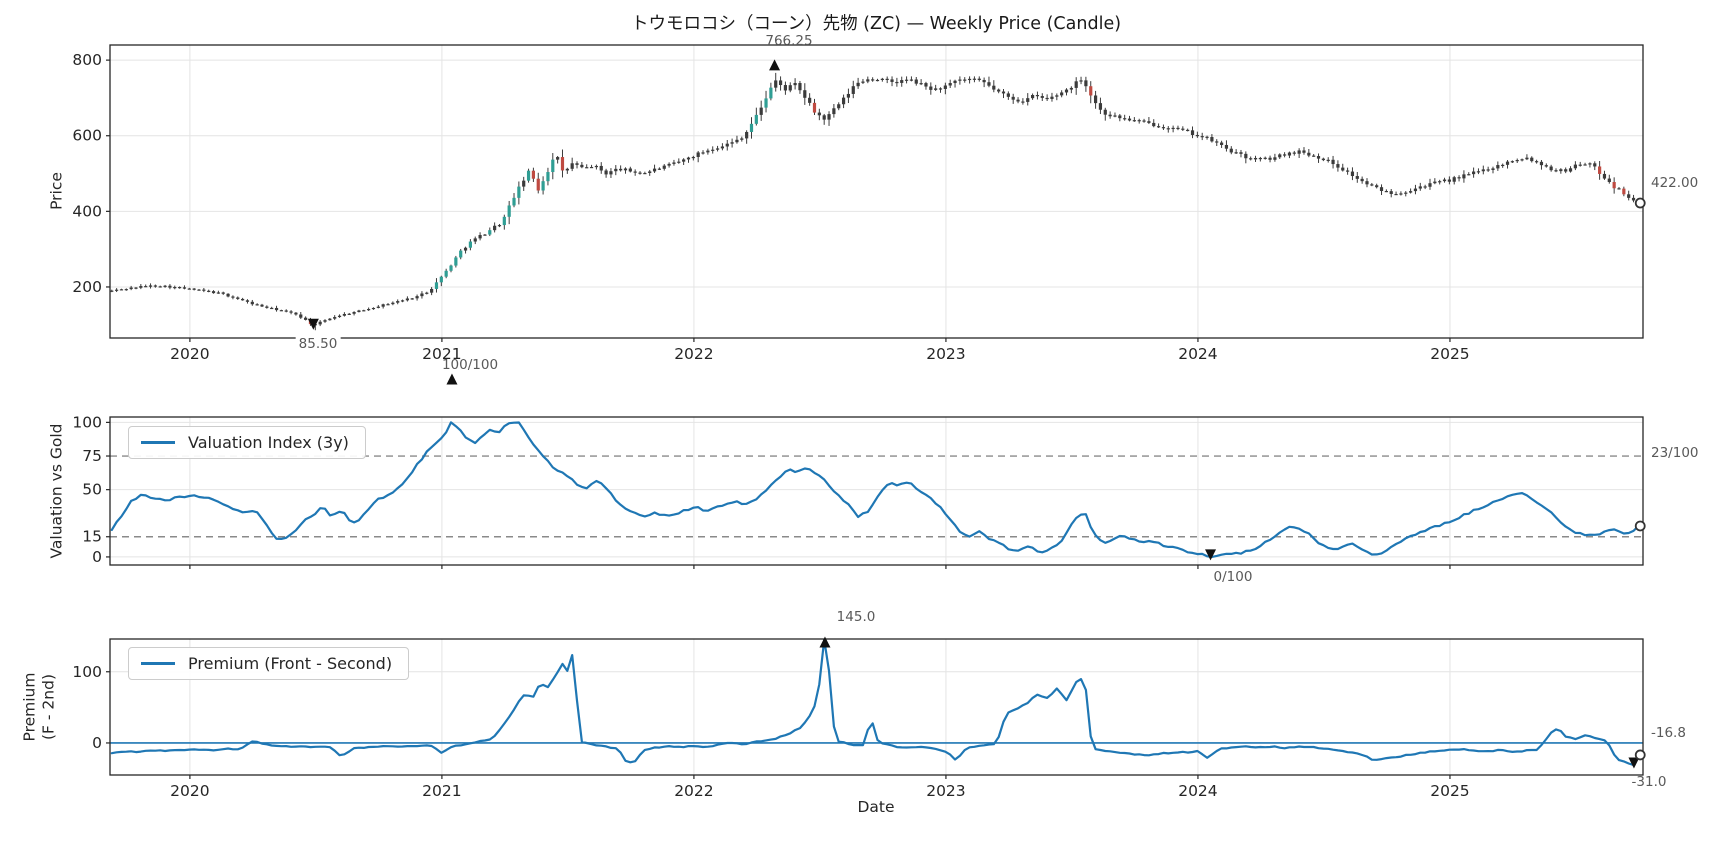  What do you see at coordinates (856, 617) in the screenshot?
I see `annotation-premium-max: 145.0` at bounding box center [856, 617].